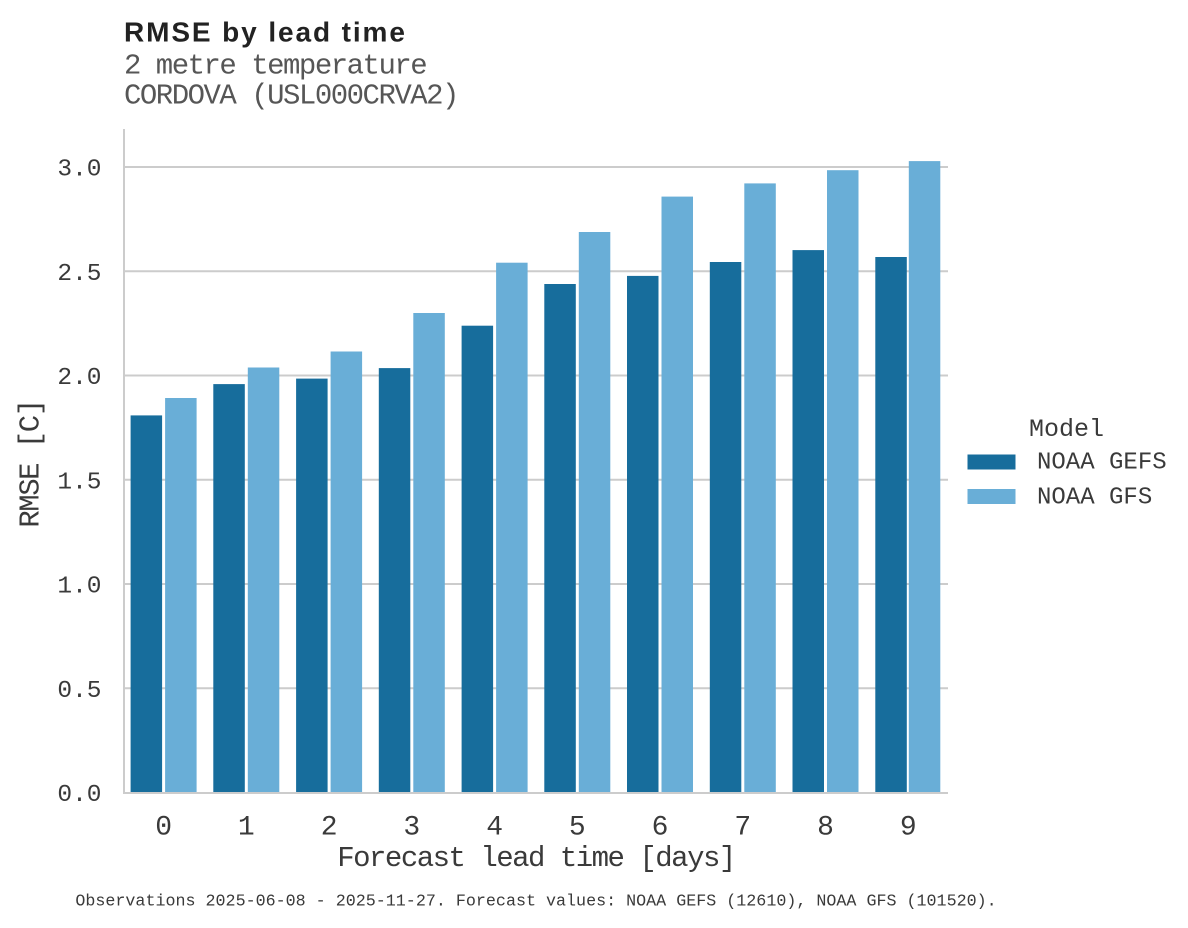  I want to click on svg-text: Forecast lead time [days], so click(536, 858).